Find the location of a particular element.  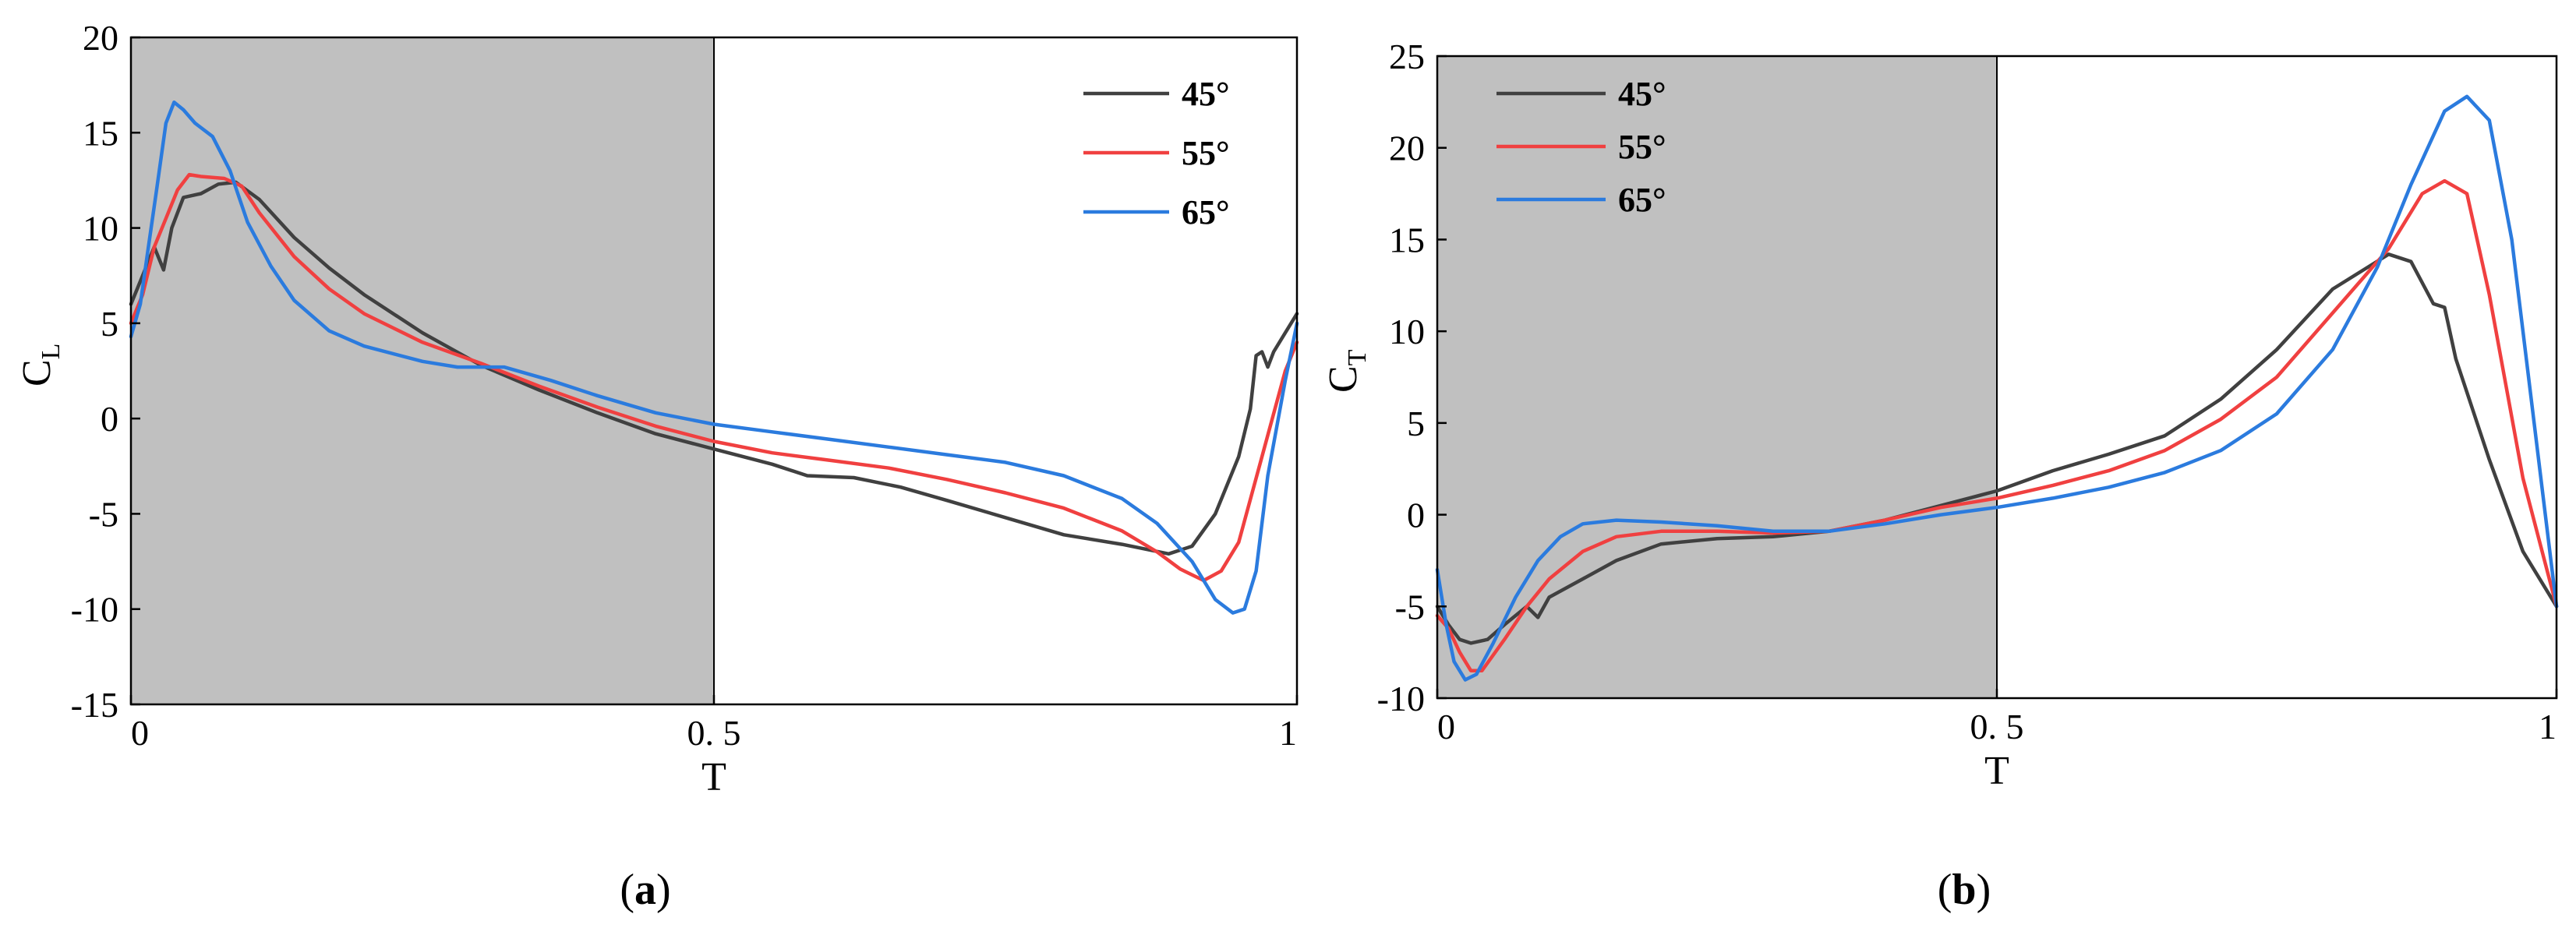

y-tick-label: -15 is located at coordinates (94, 705).